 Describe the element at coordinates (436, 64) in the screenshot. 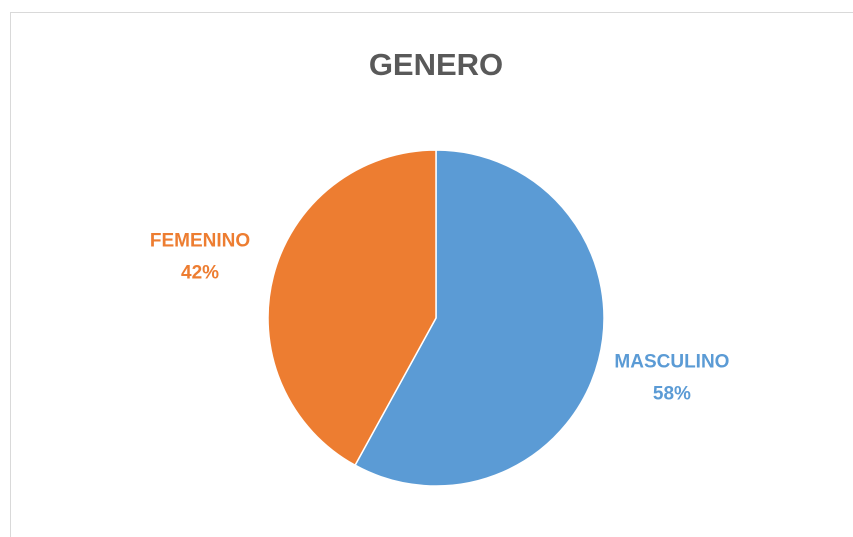

I see `chart-title: GENERO` at that location.